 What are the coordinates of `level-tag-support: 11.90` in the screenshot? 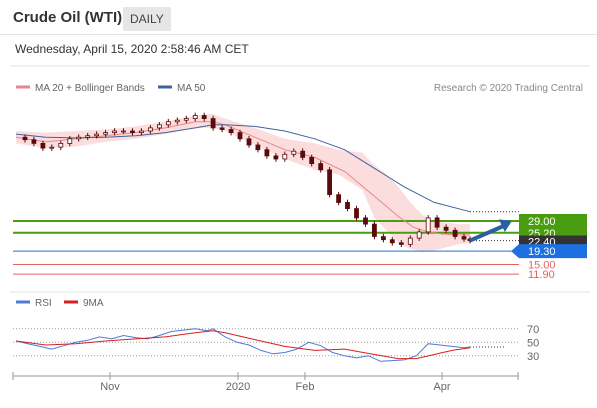 It's located at (541, 275).